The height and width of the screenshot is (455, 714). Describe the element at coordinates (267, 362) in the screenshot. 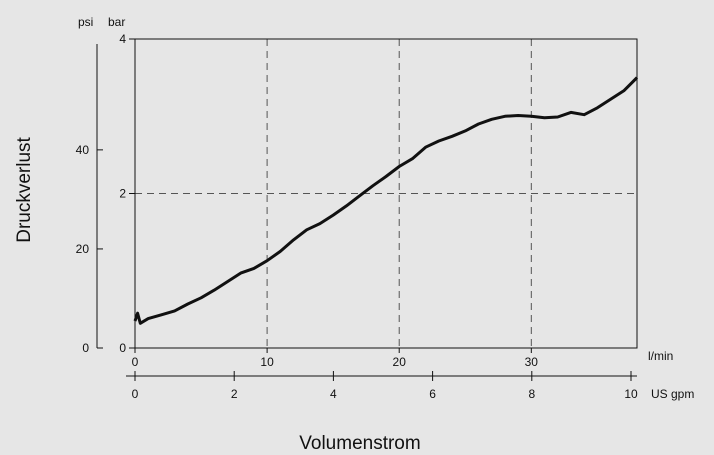

I see `x-tick-label: 10` at that location.